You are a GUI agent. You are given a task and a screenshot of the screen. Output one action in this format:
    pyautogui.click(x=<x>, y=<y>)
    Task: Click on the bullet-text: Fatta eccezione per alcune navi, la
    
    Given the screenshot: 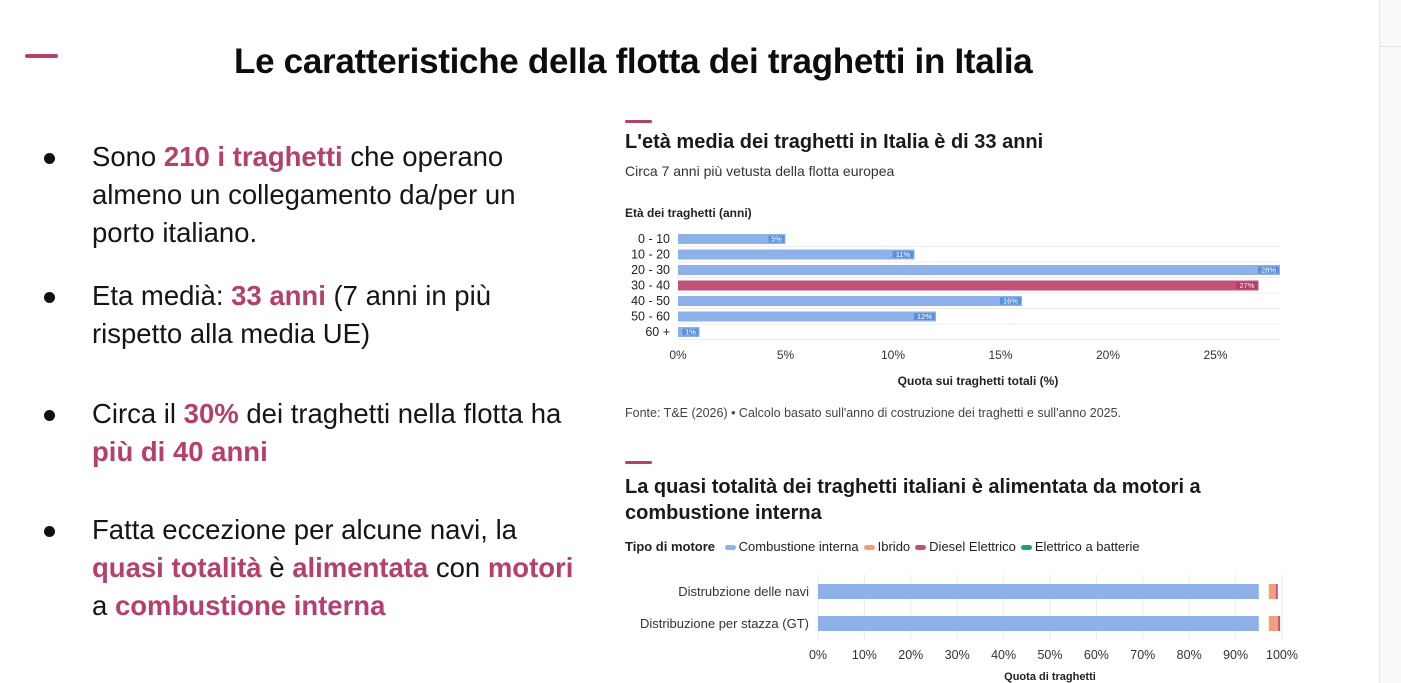 What is the action you would take?
    pyautogui.click(x=304, y=529)
    